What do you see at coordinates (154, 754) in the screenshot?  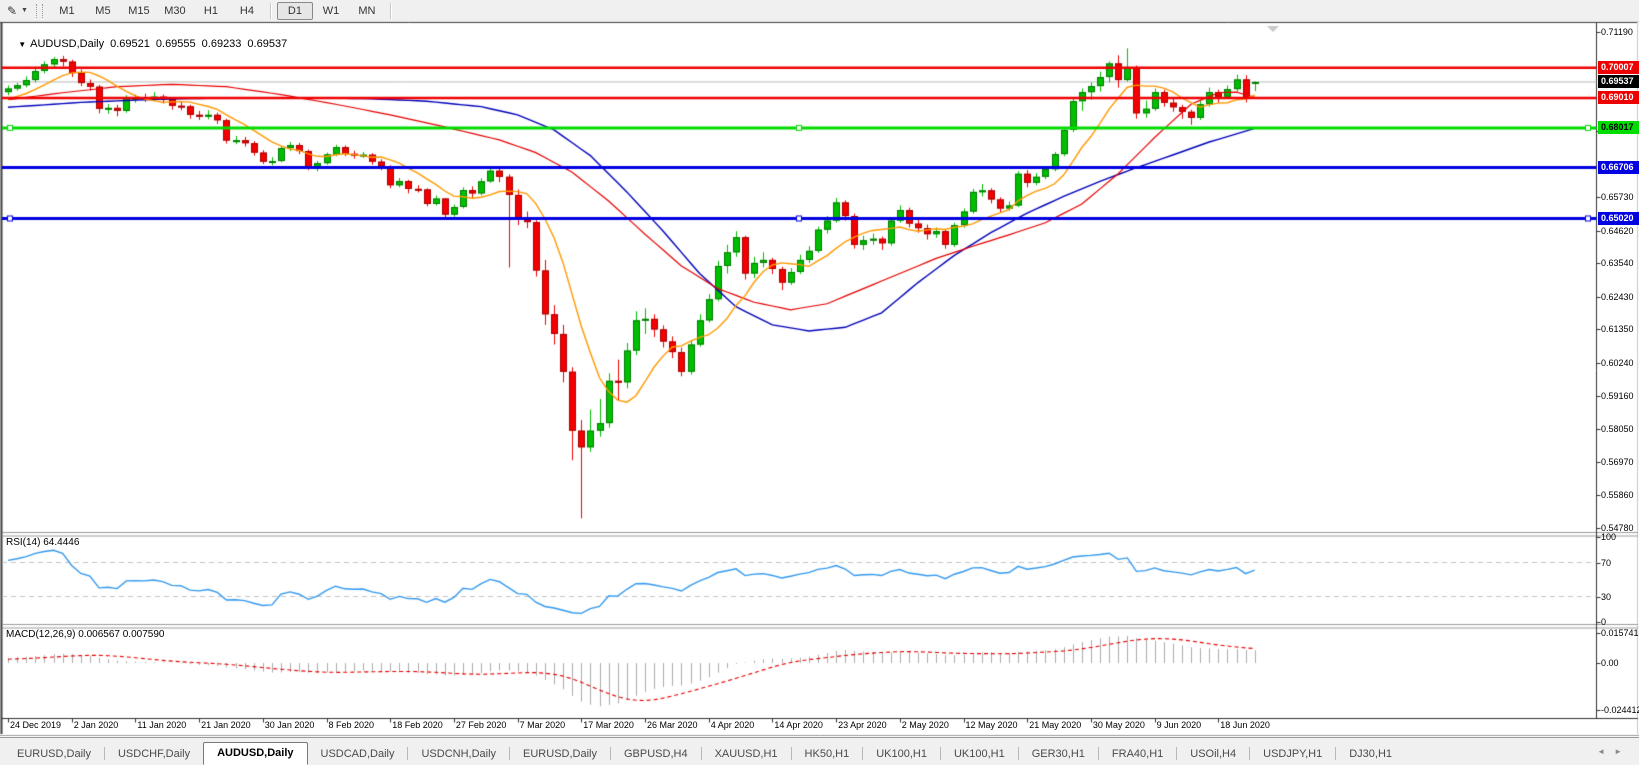 I see `tab-usdchf-daily: USDCHF,Daily` at bounding box center [154, 754].